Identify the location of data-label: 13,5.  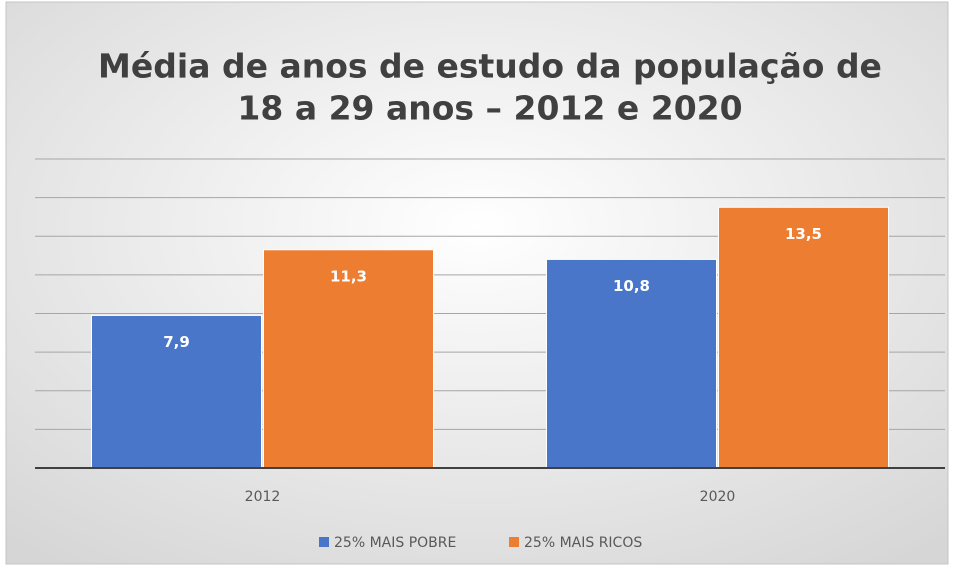
(803, 234).